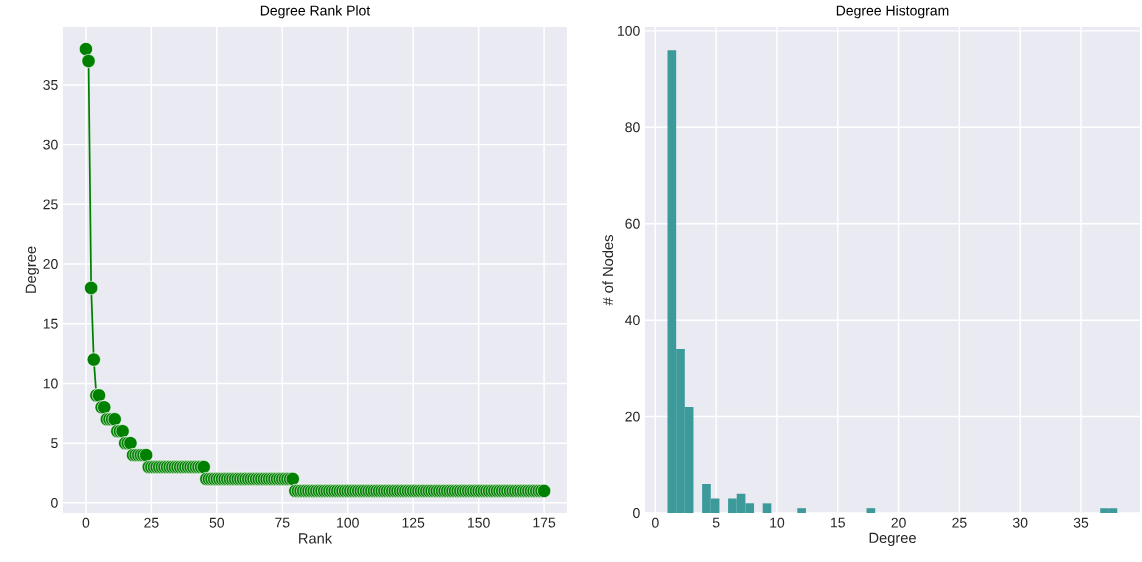 The height and width of the screenshot is (562, 1142). What do you see at coordinates (315, 12) in the screenshot?
I see `chart-title: Degree Rank Plot` at bounding box center [315, 12].